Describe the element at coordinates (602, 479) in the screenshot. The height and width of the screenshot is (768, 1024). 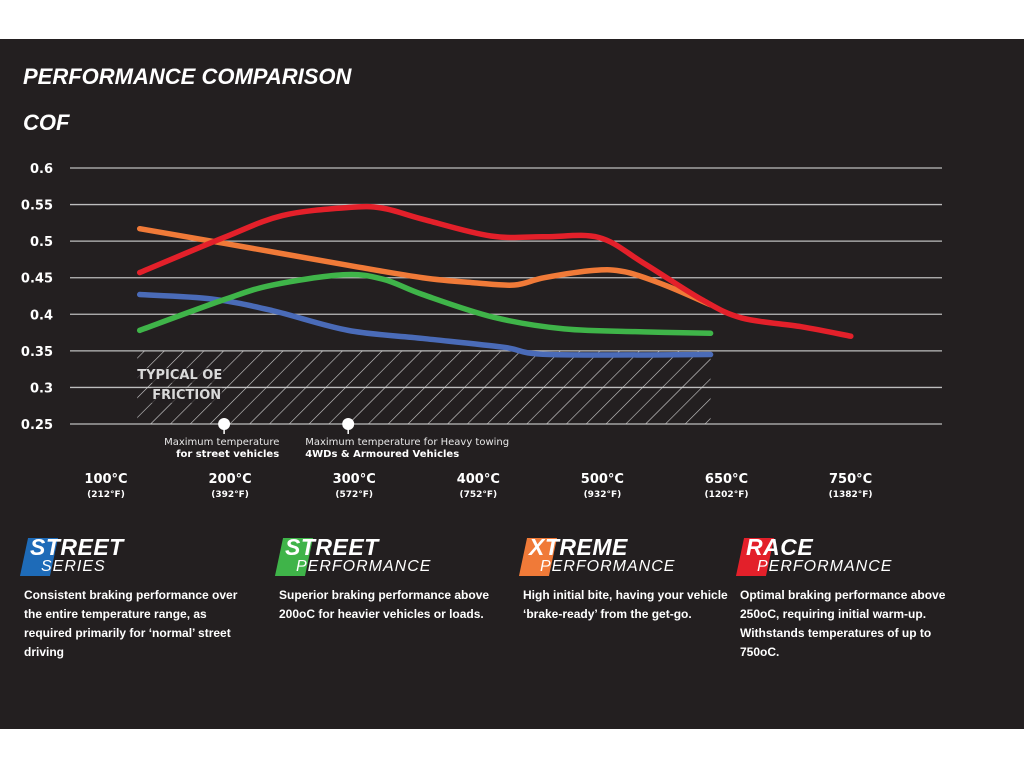
I see `x-tick-label-celsius: 500°C` at that location.